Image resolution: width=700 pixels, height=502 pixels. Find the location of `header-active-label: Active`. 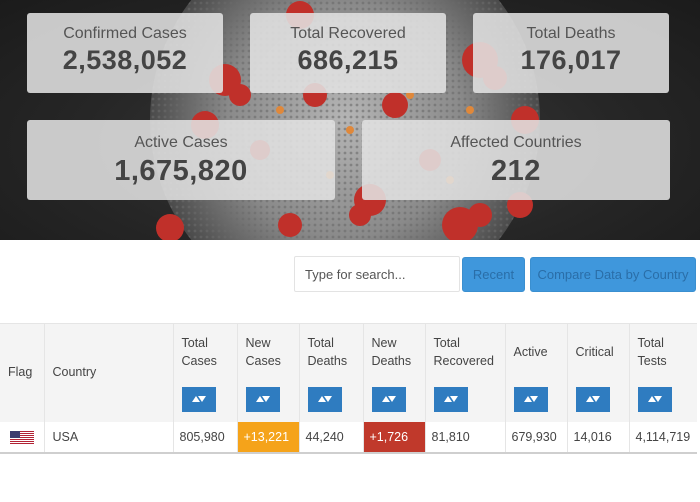

header-active-label: Active is located at coordinates (530, 352).